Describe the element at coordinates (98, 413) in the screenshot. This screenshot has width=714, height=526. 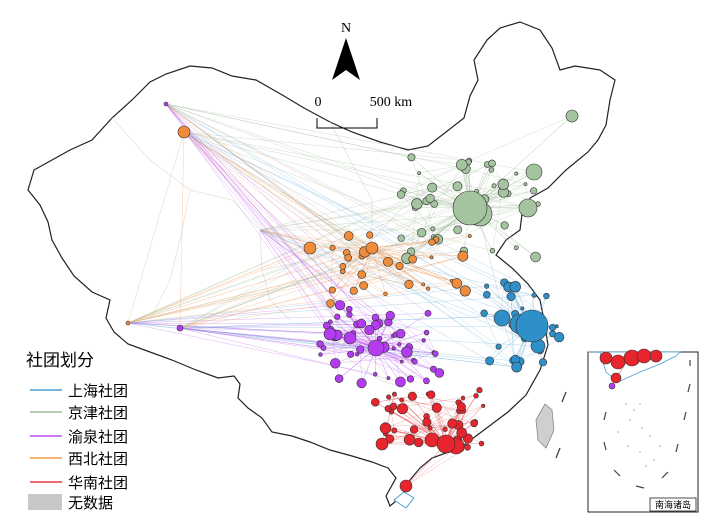
I see `legend-label-jingjin: 京津社团` at that location.